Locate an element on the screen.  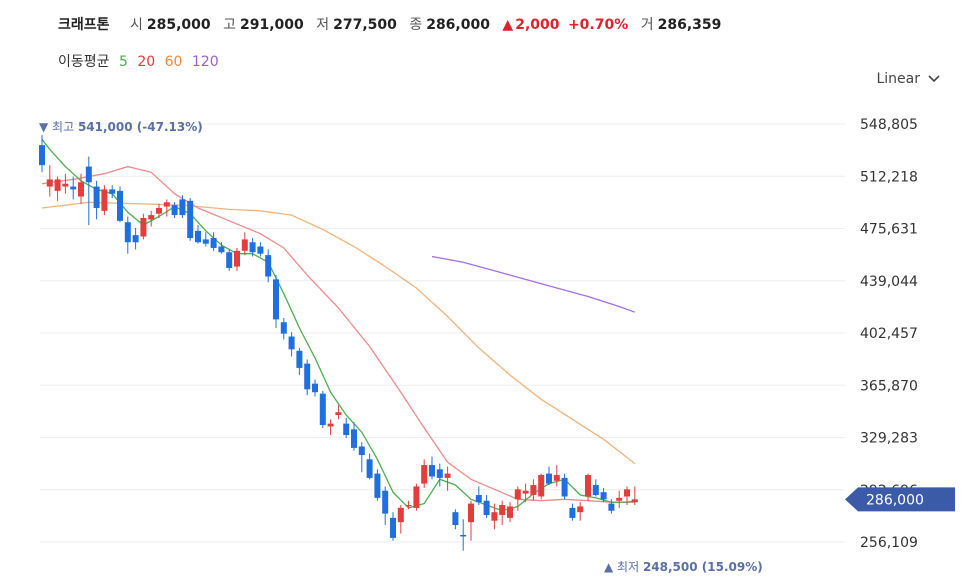
change-value: 2,000 is located at coordinates (537, 25).